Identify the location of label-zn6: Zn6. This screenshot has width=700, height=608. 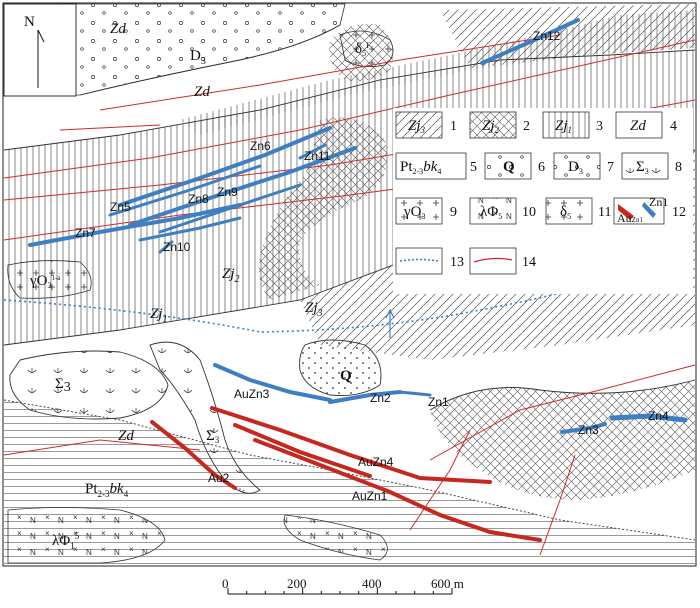
(260, 146).